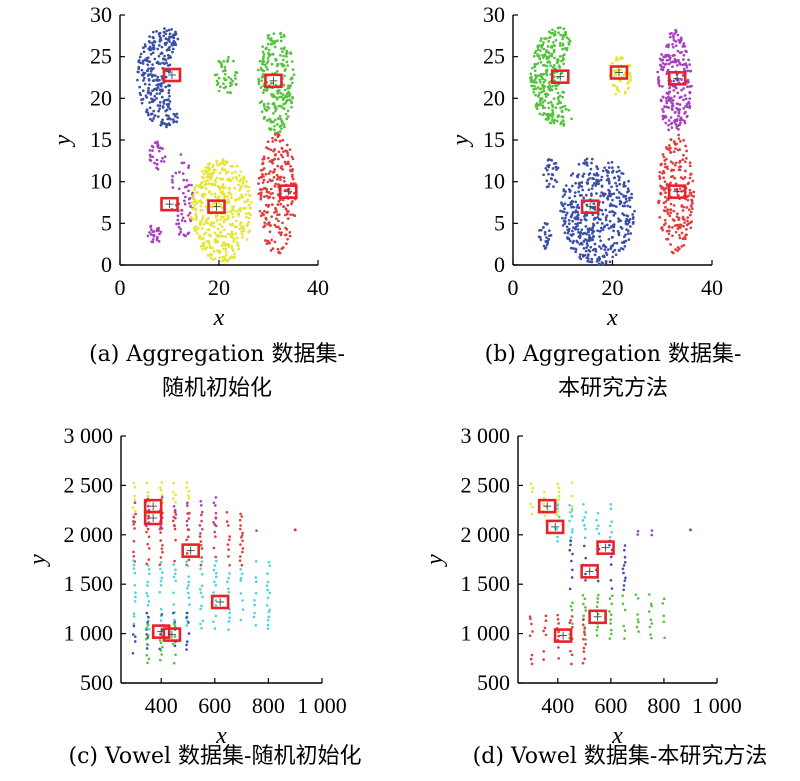 The height and width of the screenshot is (781, 800). What do you see at coordinates (214, 705) in the screenshot?
I see `x-tick-label: 600` at bounding box center [214, 705].